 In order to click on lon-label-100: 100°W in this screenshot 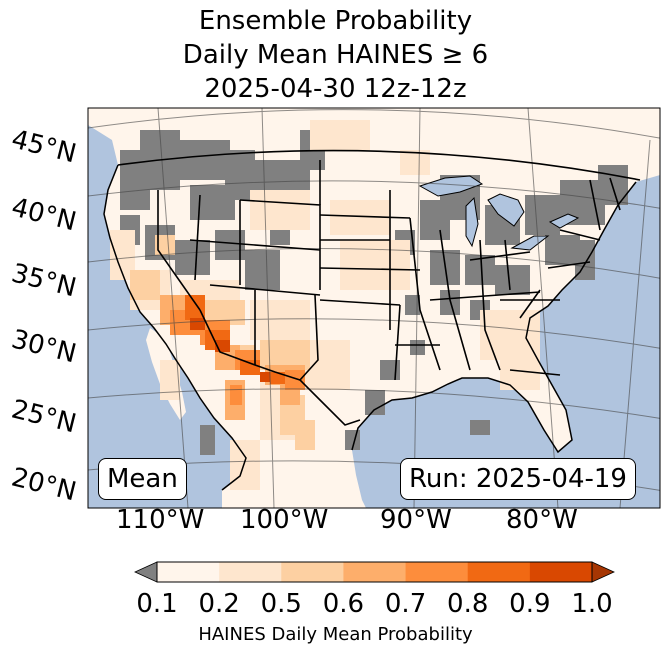, I will do `click(284, 520)`.